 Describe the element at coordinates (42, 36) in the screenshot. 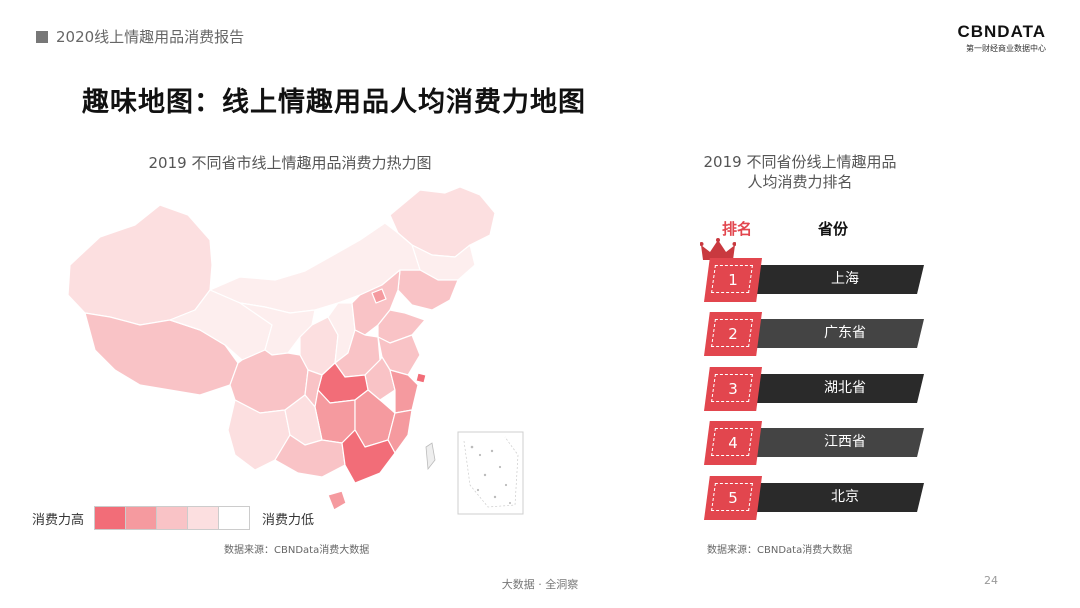

I see `square-icon` at that location.